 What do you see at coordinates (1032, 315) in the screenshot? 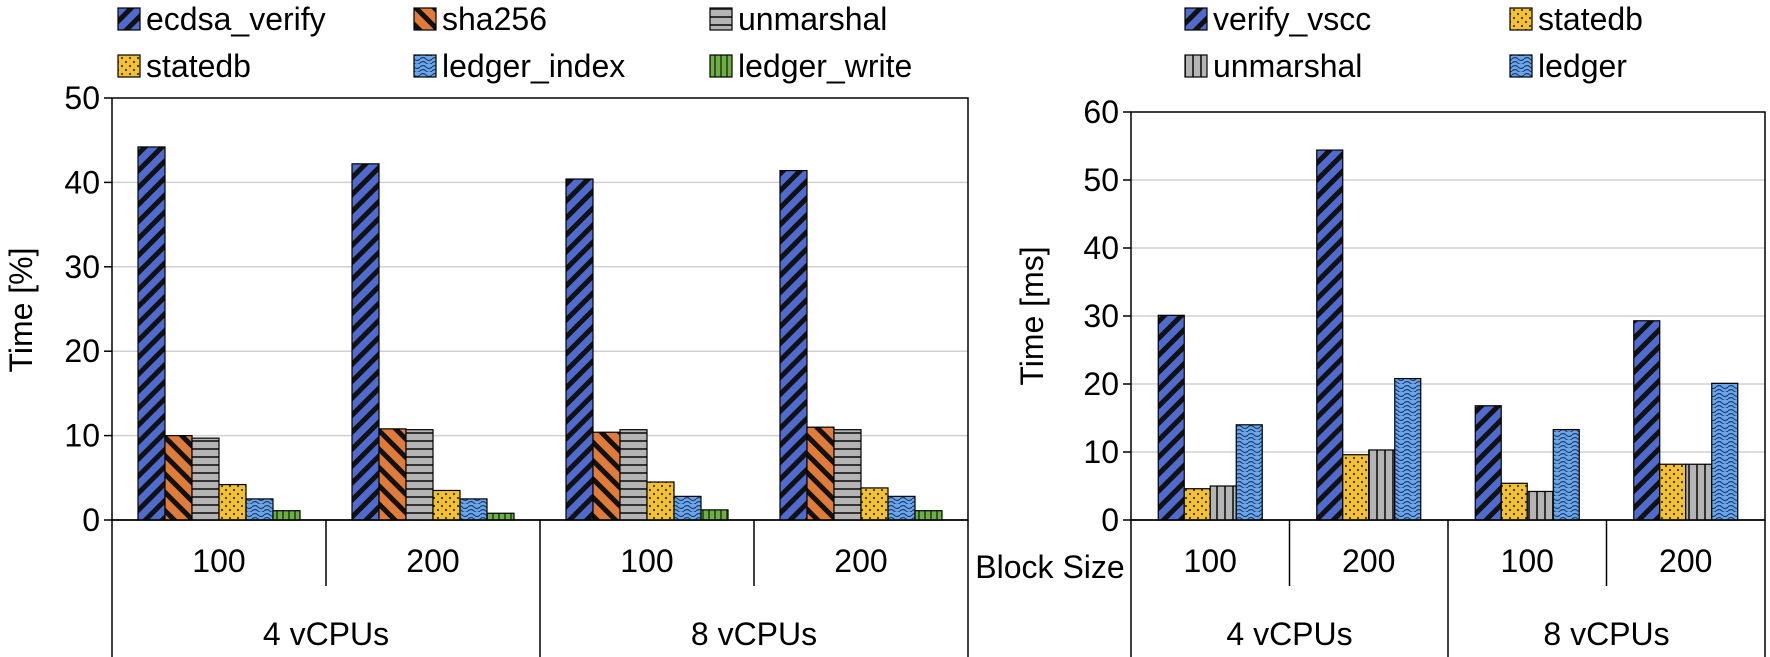
I see `right-y-axis-label: Time [ms]` at bounding box center [1032, 315].